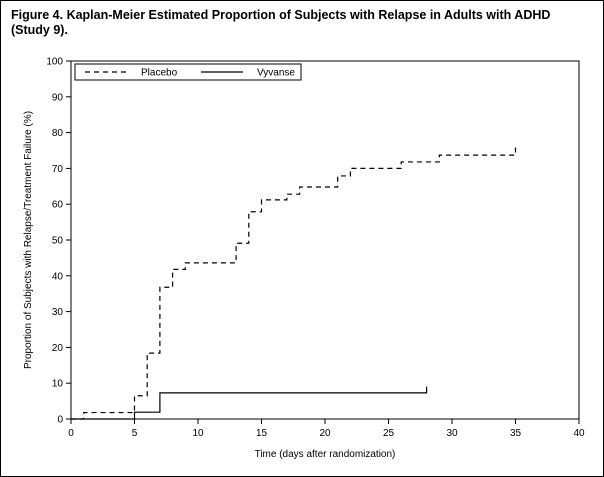  I want to click on x-tick-label: 25, so click(389, 433).